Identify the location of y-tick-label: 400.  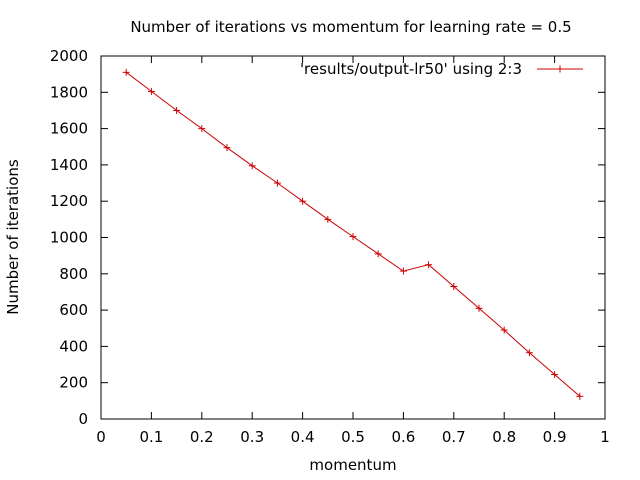
(73, 346).